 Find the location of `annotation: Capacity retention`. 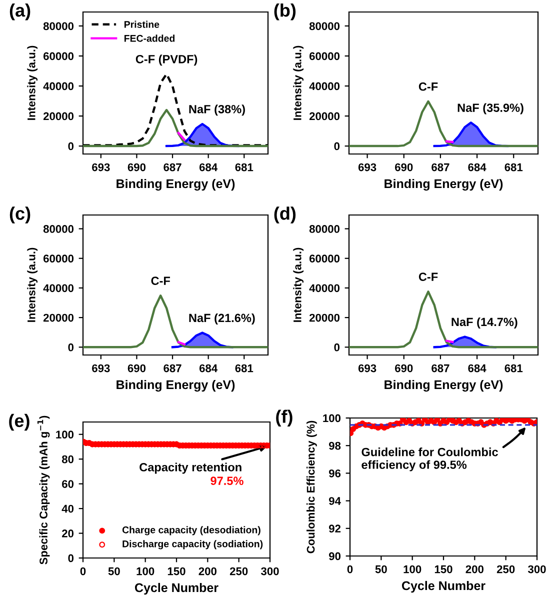

annotation: Capacity retention is located at coordinates (191, 468).